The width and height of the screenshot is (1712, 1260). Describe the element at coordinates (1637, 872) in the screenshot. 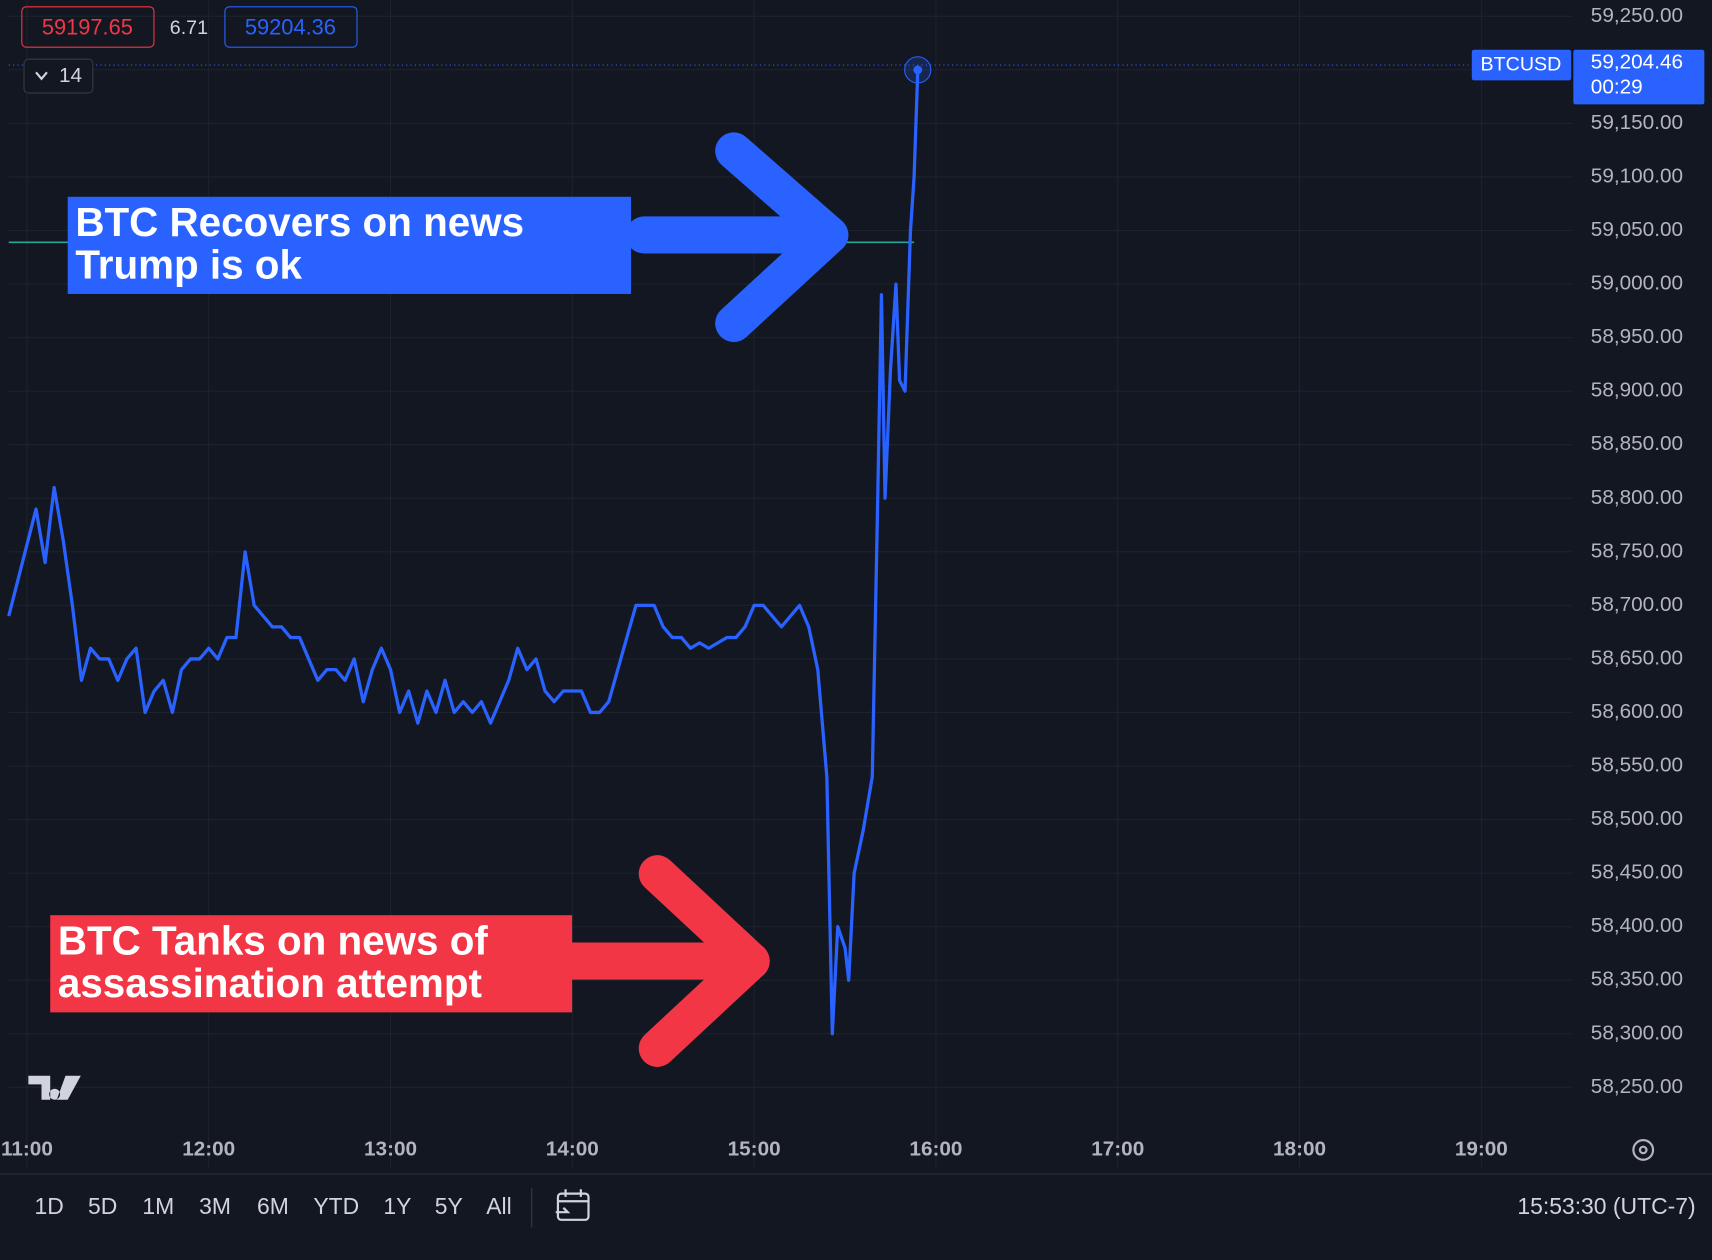

I see `y-tick-label: 58,450.00` at that location.